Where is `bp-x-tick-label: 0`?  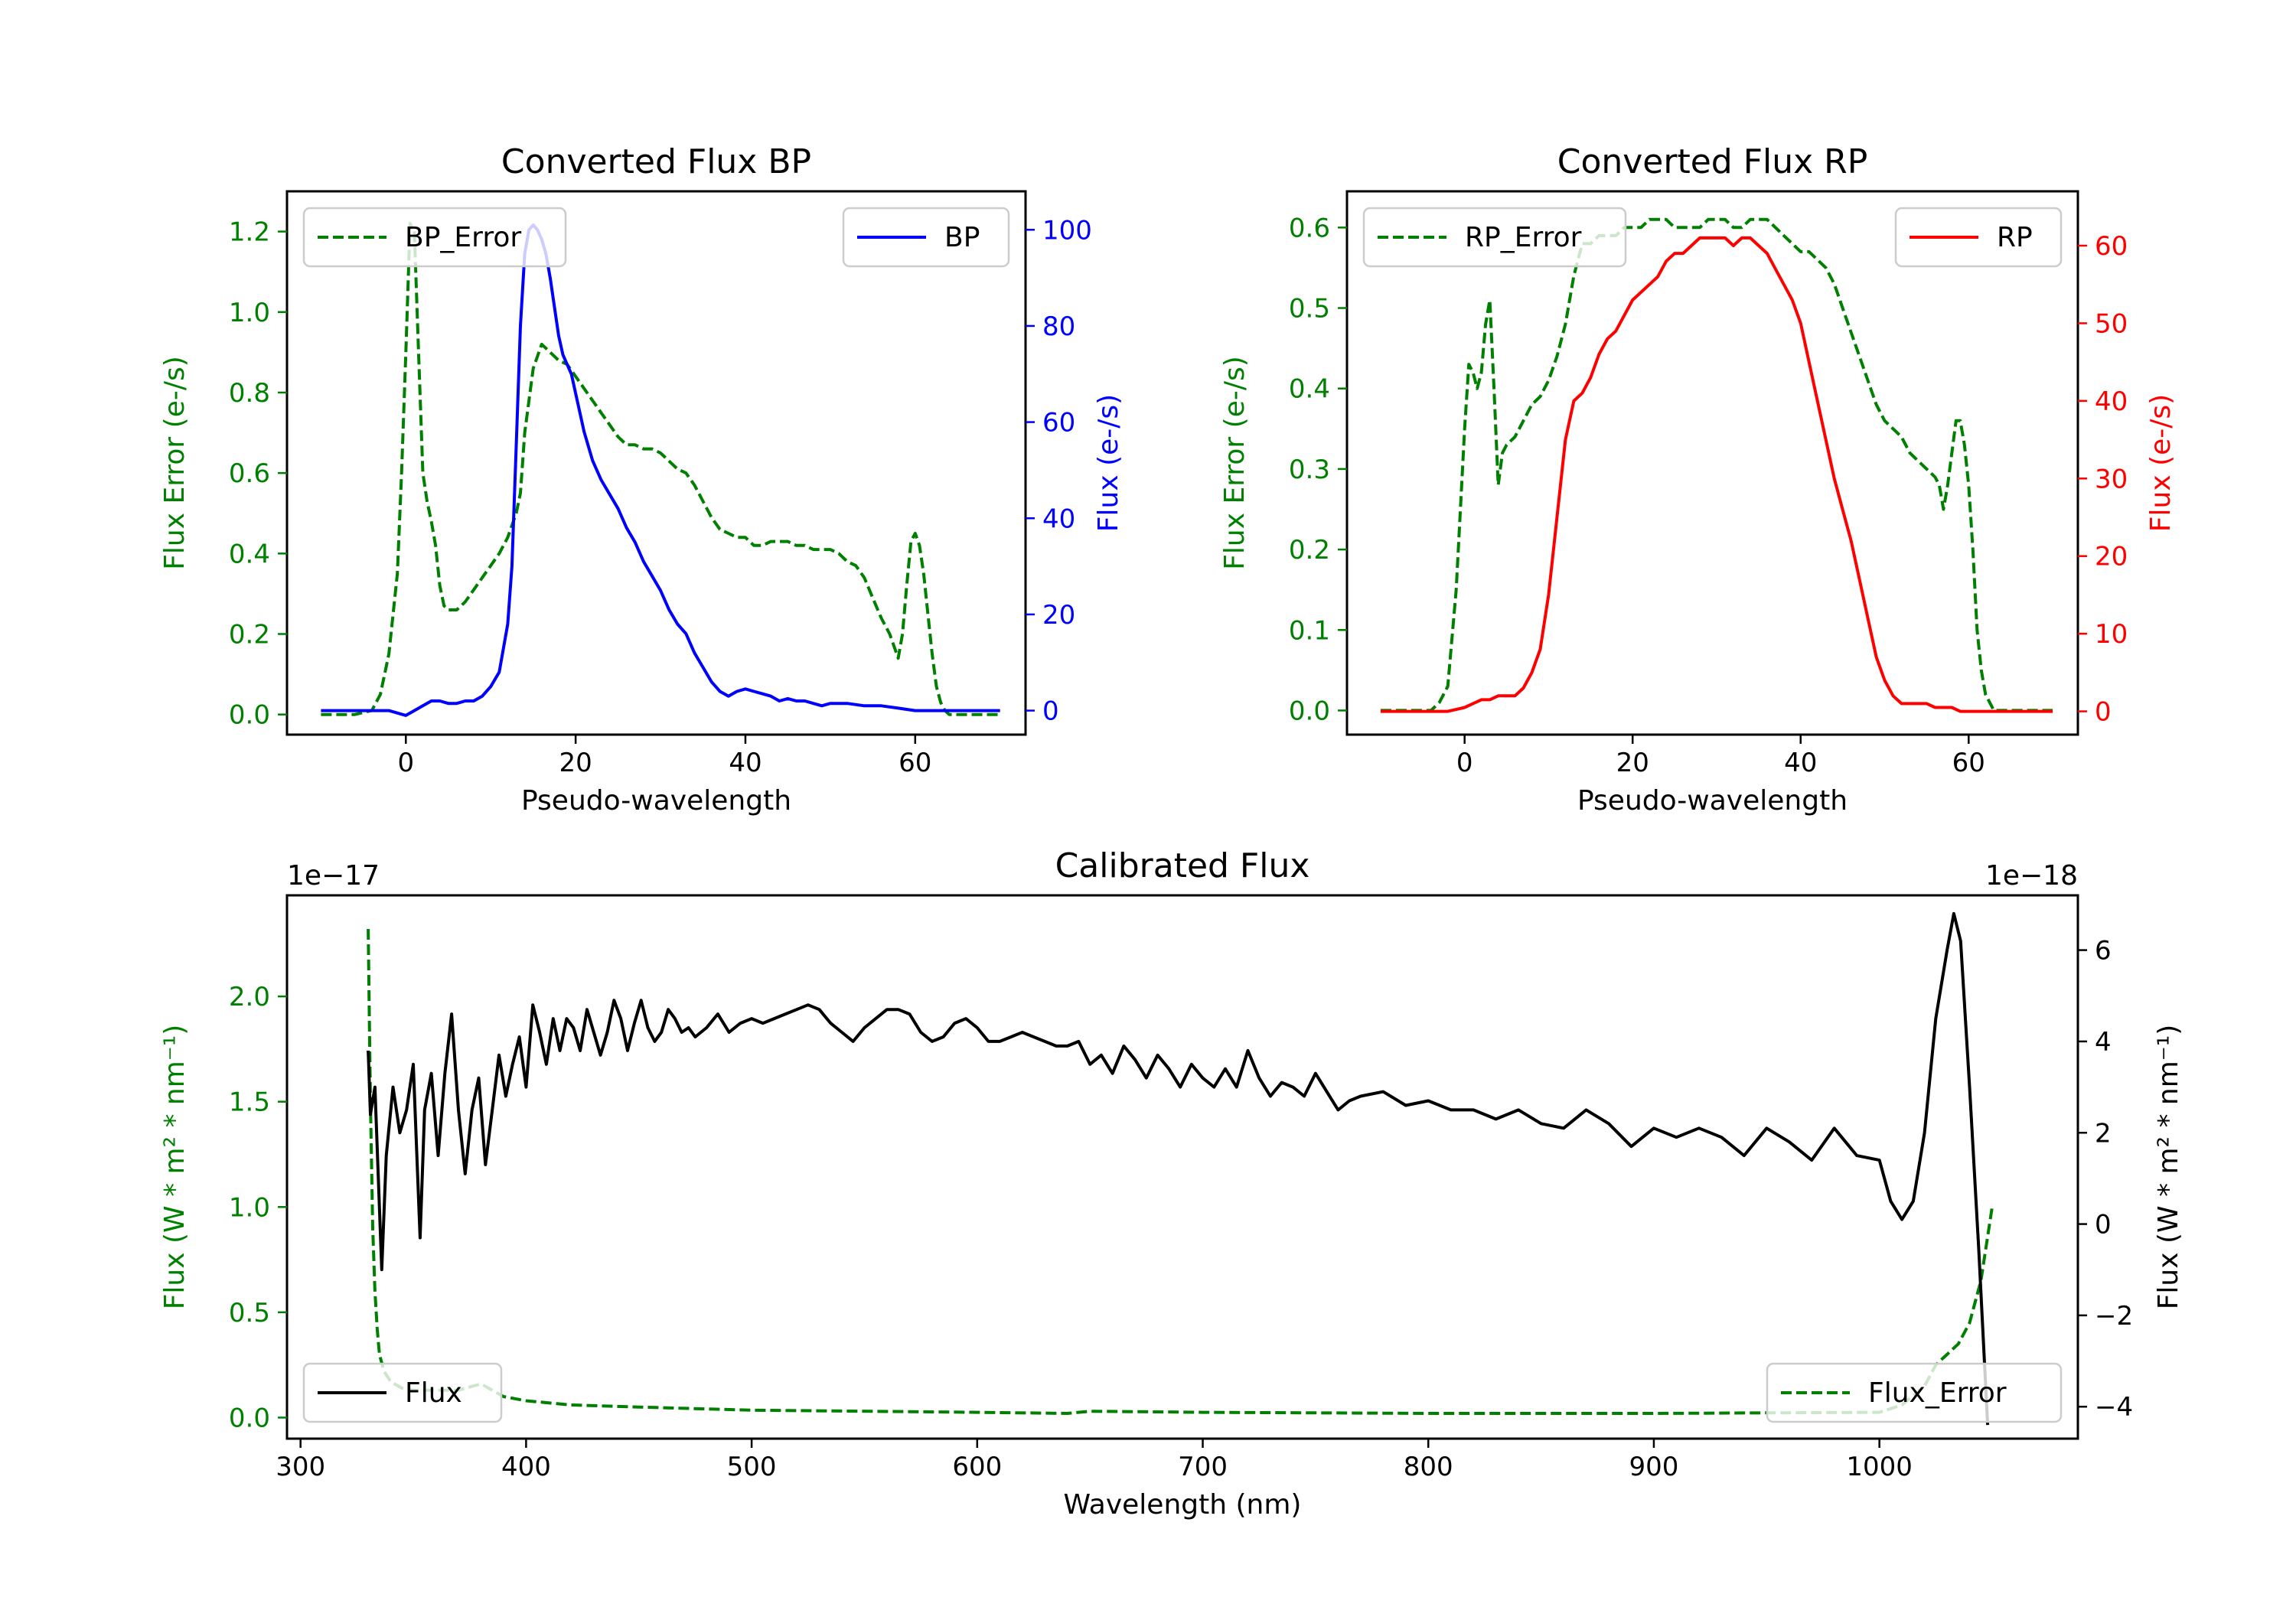 bp-x-tick-label: 0 is located at coordinates (405, 763).